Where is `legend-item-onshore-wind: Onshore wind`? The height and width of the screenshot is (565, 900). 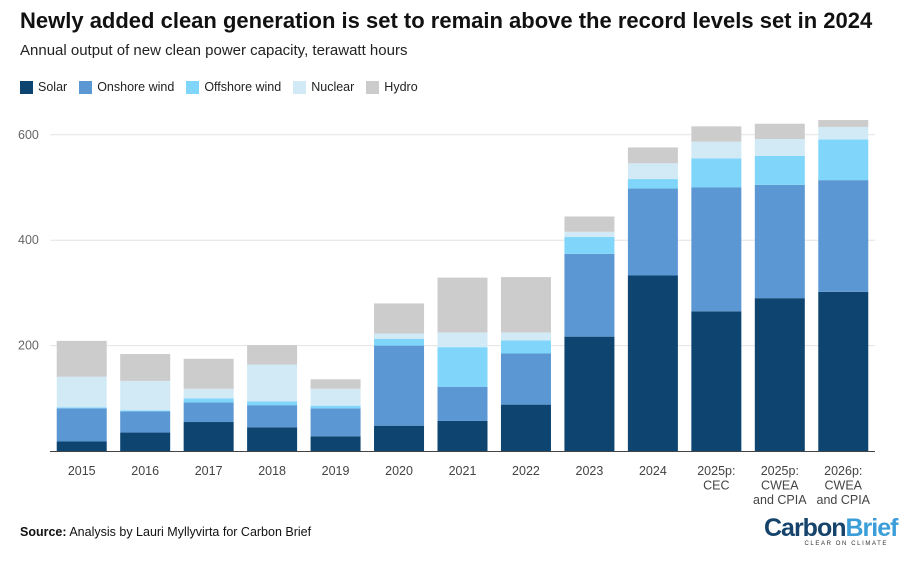
legend-item-onshore-wind: Onshore wind is located at coordinates (126, 87).